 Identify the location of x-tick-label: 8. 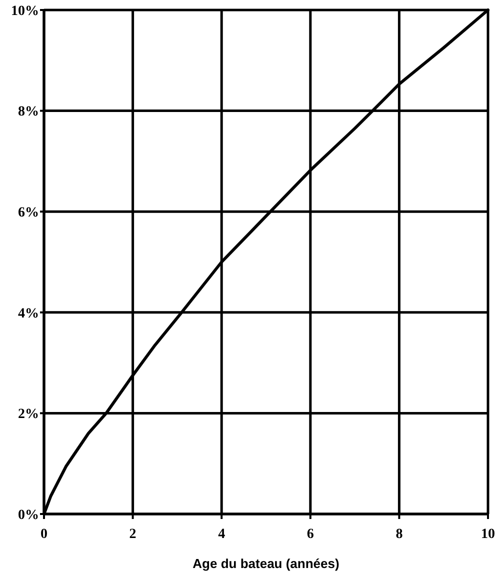
(399, 534).